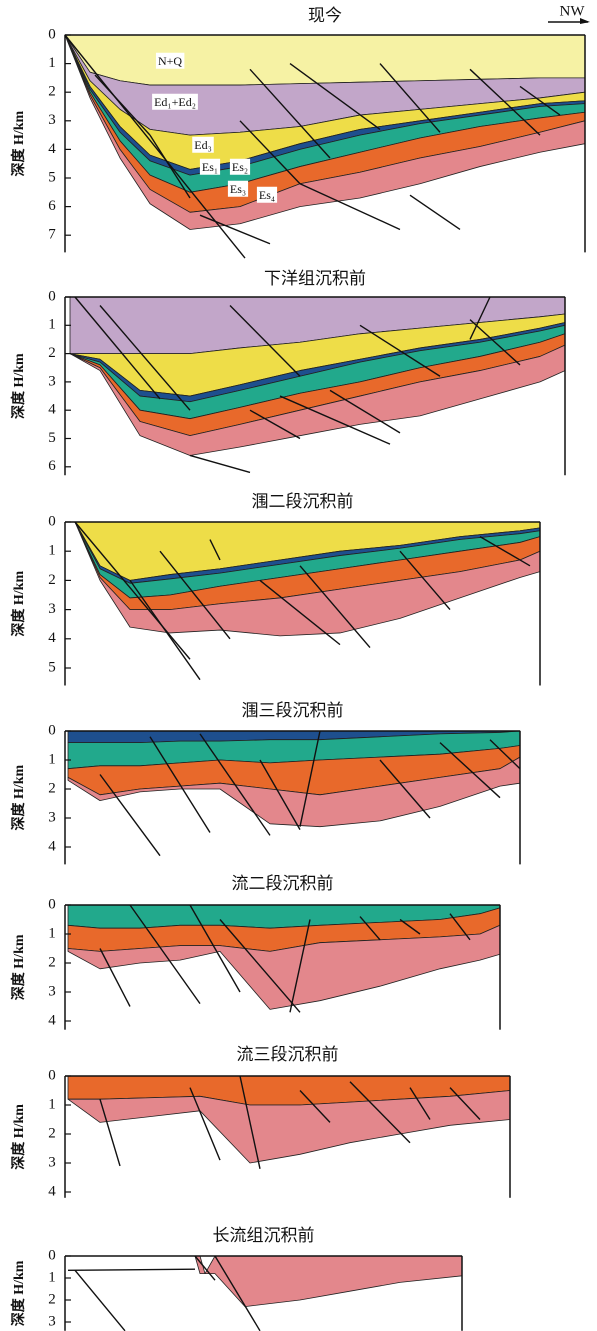 Image resolution: width=597 pixels, height=1331 pixels. Describe the element at coordinates (325, 60) in the screenshot. I see `layer-nq` at that location.